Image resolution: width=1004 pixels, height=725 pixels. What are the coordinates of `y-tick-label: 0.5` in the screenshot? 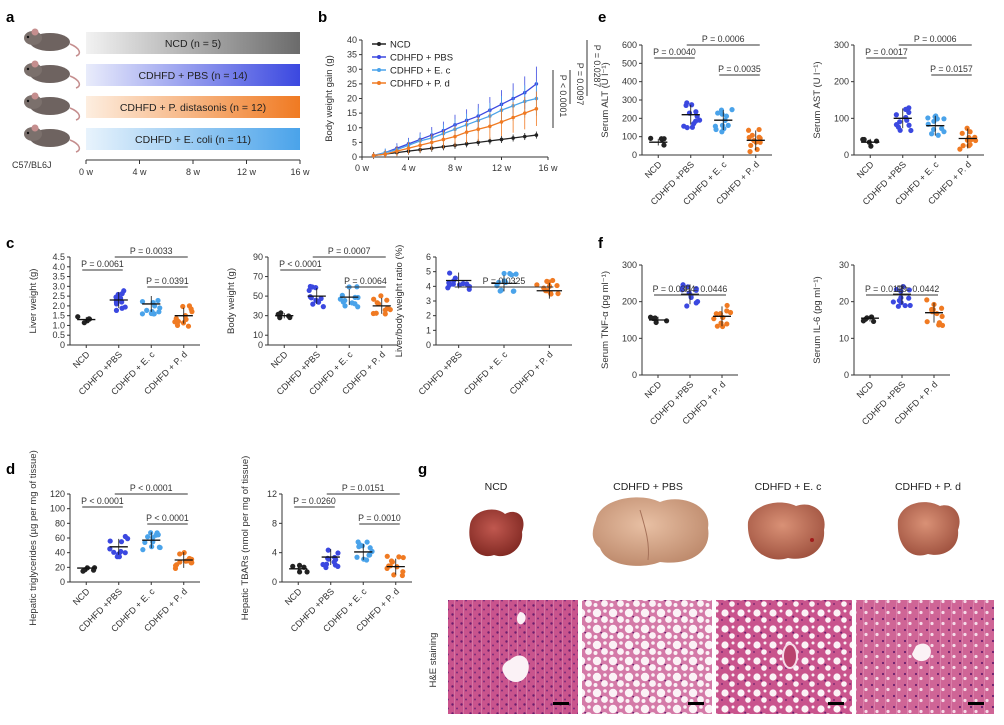 It's located at (58, 335).